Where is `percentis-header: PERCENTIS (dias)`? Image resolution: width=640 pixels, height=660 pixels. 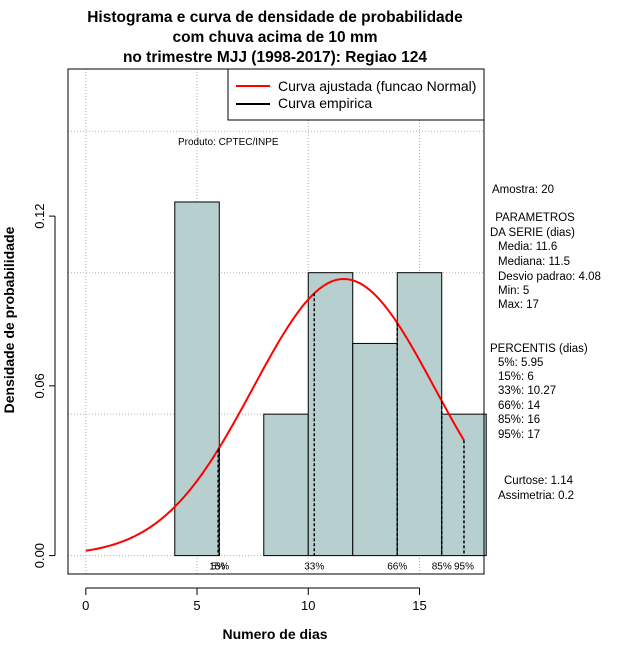 percentis-header: PERCENTIS (dias) is located at coordinates (539, 349).